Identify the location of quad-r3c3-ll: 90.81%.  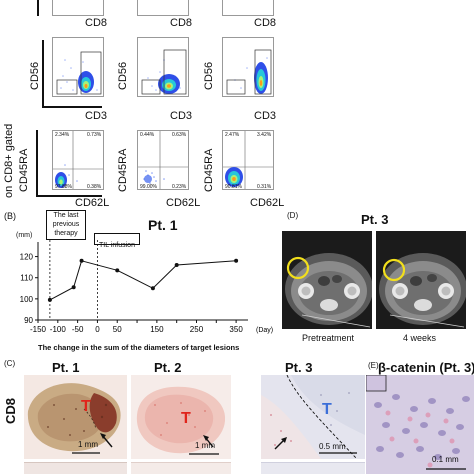
(233, 187).